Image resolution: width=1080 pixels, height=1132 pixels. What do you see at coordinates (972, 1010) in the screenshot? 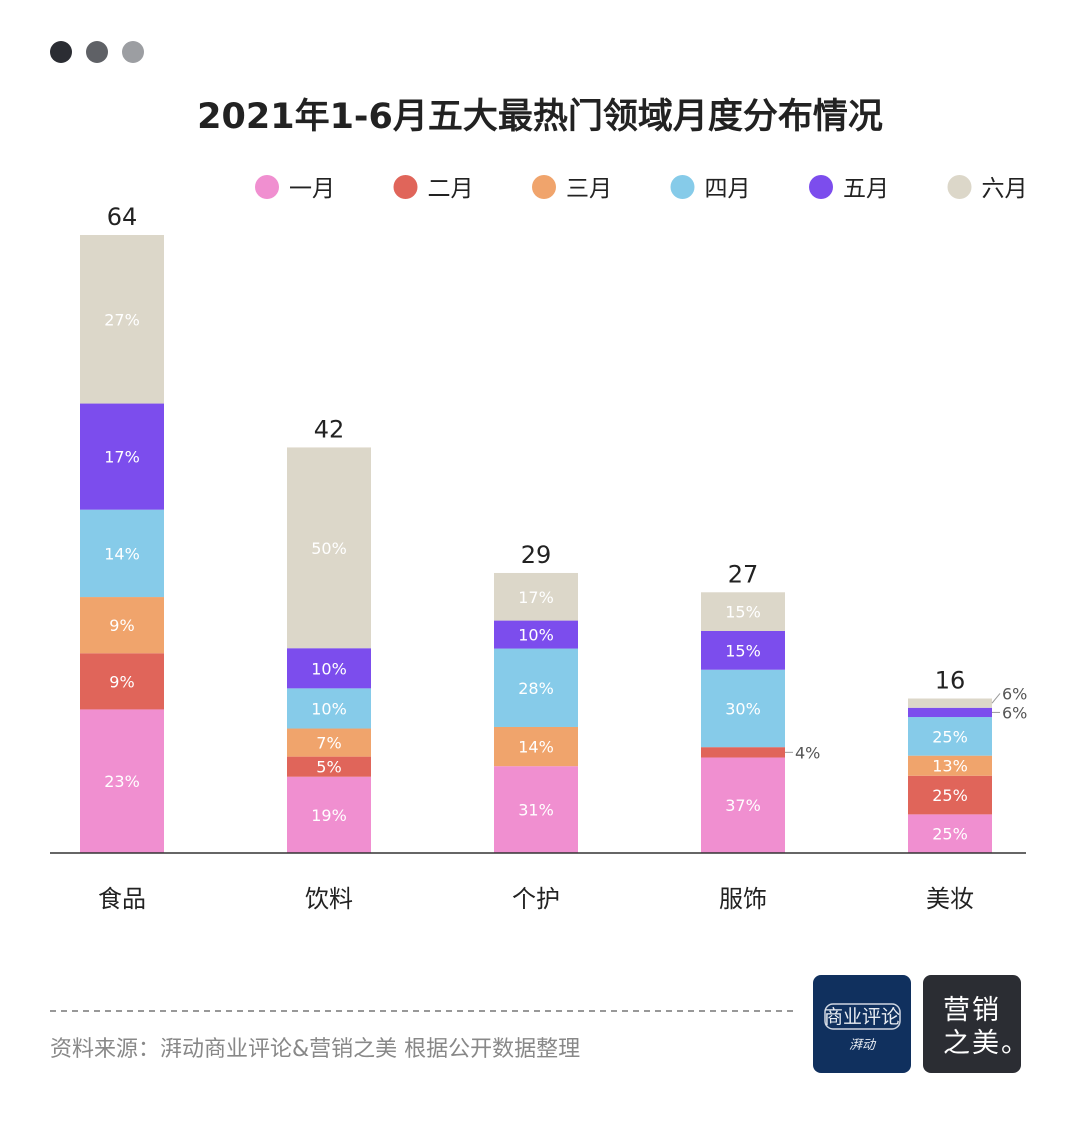
I see `svg-text: 营销` at bounding box center [972, 1010].